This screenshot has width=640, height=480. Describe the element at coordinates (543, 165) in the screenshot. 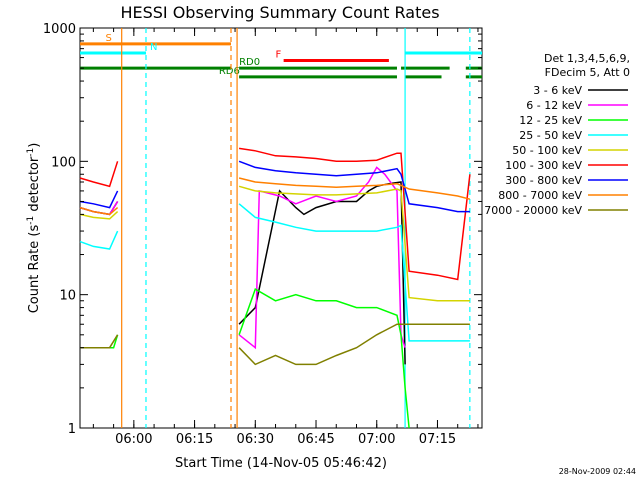

I see `legend-entry-label: 100 - 300 keV` at that location.